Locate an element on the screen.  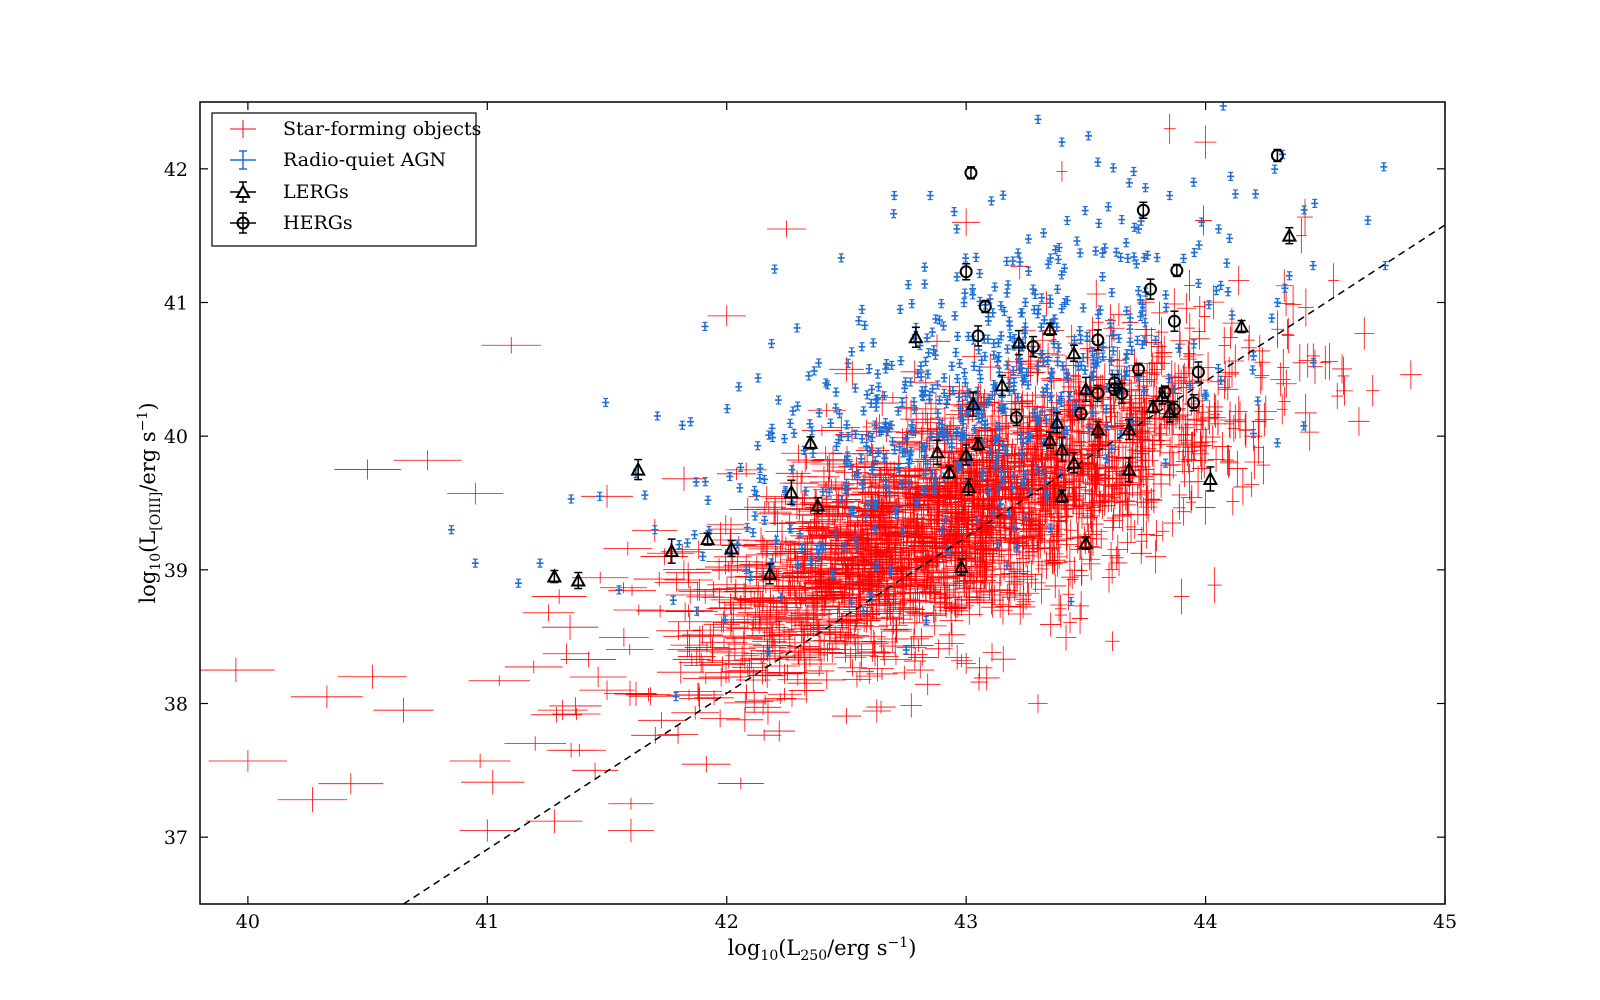
x-tick-label: 42 is located at coordinates (727, 922).